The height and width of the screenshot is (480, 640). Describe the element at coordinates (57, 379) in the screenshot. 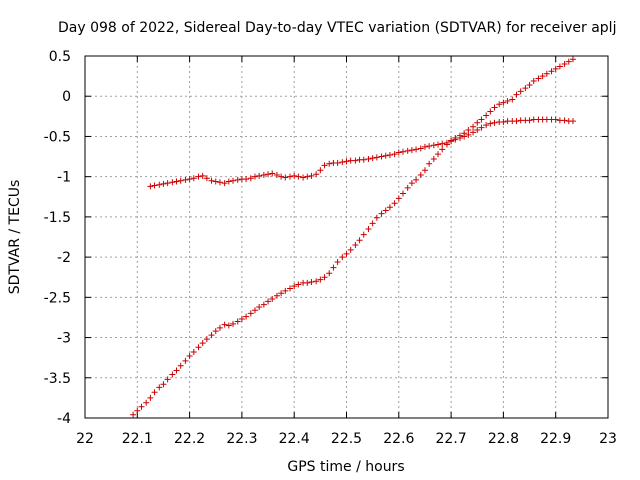

I see `y-tick-label: -3.5` at that location.